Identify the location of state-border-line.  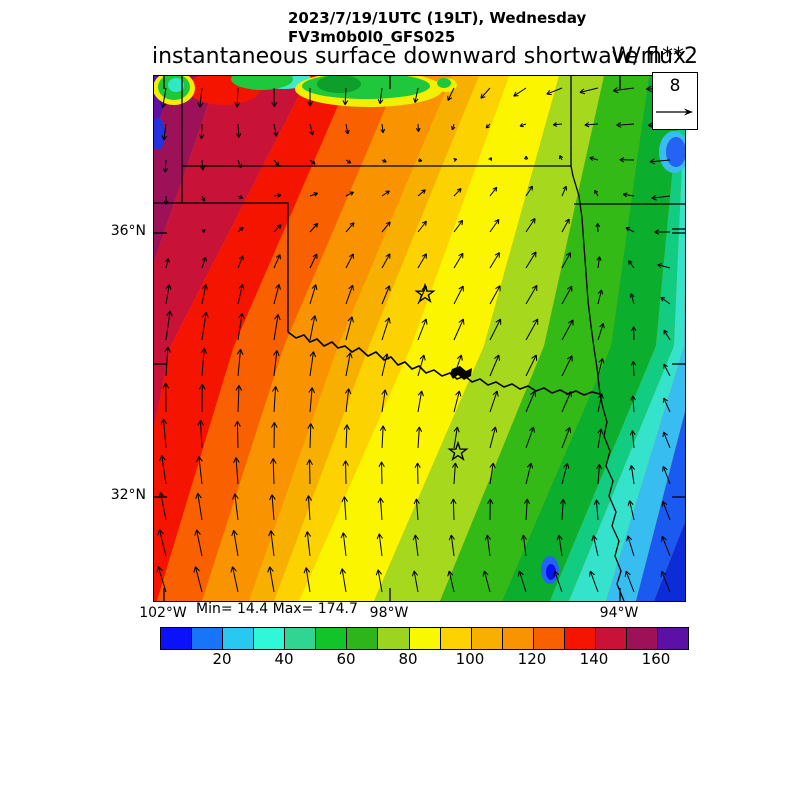
(585, 280).